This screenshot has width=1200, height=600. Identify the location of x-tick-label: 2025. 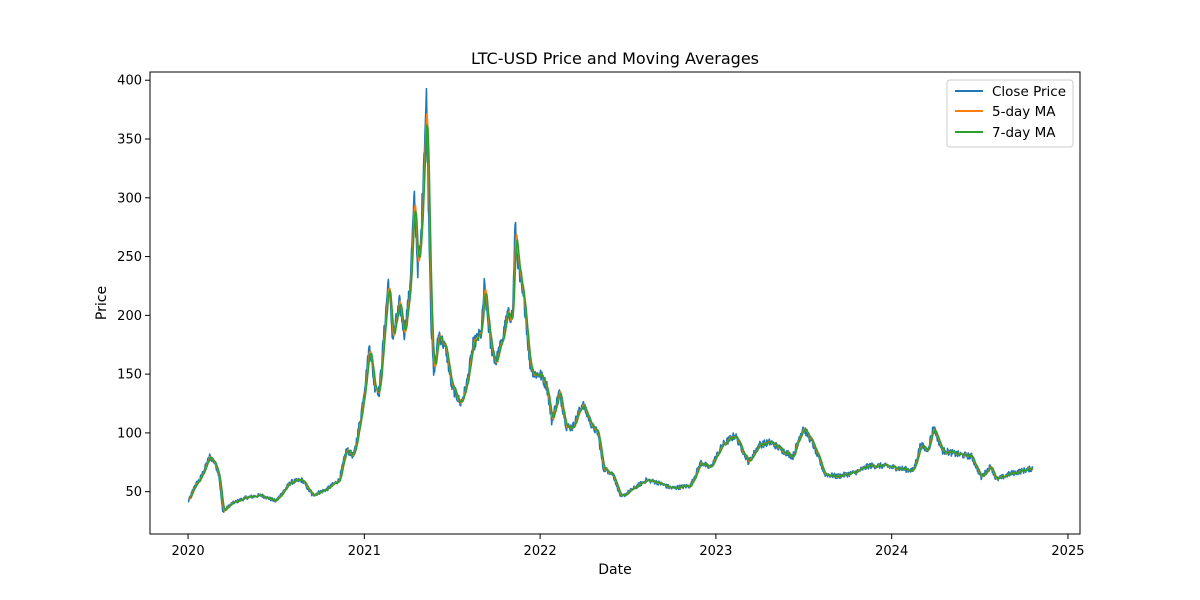
(1067, 551).